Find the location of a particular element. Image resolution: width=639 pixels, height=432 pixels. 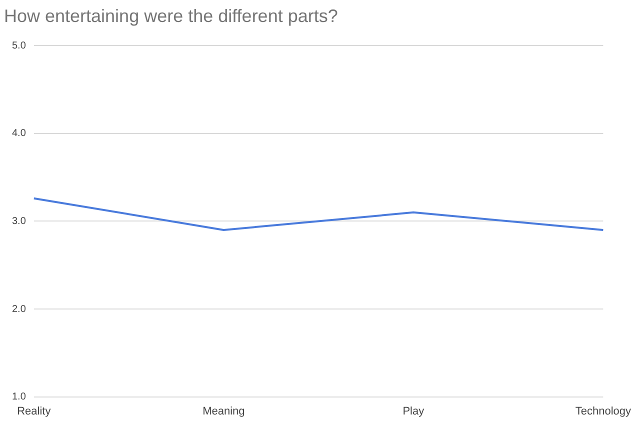

y-tick-label: 2.0 is located at coordinates (19, 309).